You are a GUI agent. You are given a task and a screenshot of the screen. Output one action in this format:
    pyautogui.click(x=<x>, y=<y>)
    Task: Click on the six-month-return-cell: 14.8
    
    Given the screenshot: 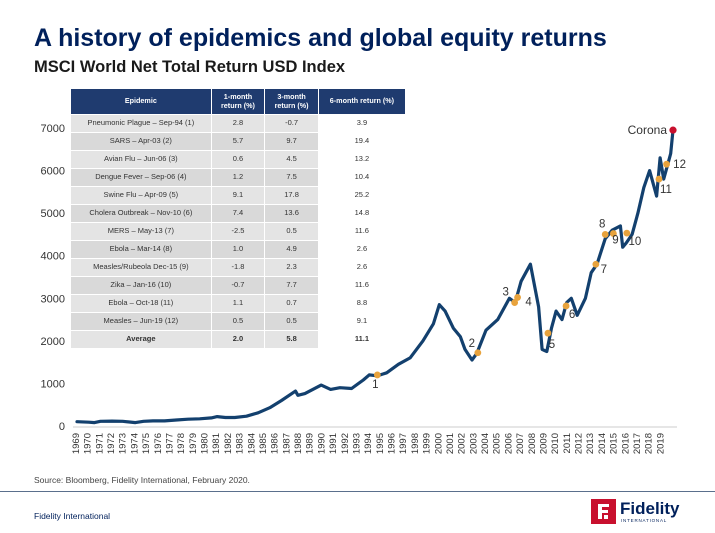 What is the action you would take?
    pyautogui.click(x=362, y=213)
    